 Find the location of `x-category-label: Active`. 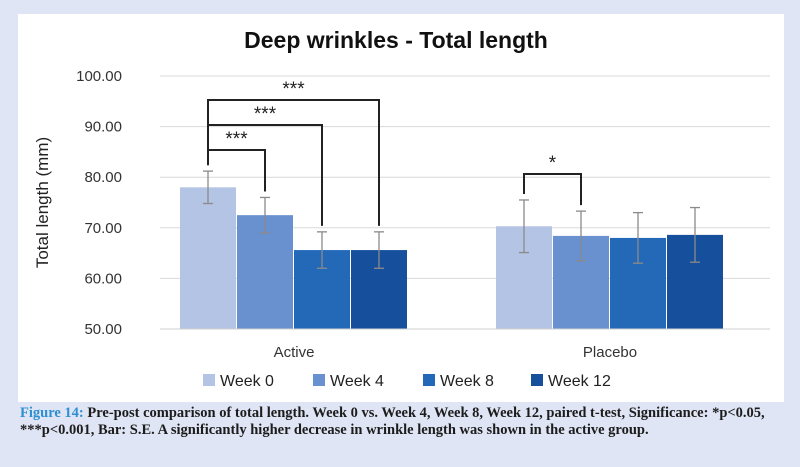

x-category-label: Active is located at coordinates (294, 352).